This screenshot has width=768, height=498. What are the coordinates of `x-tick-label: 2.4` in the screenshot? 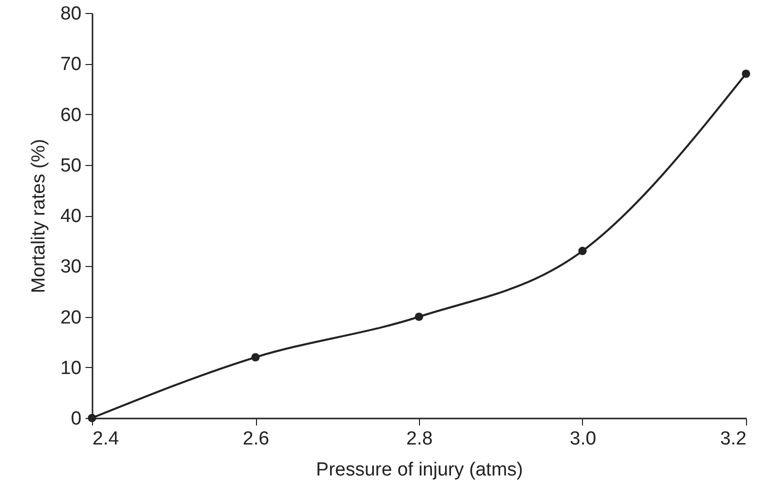 It's located at (106, 439).